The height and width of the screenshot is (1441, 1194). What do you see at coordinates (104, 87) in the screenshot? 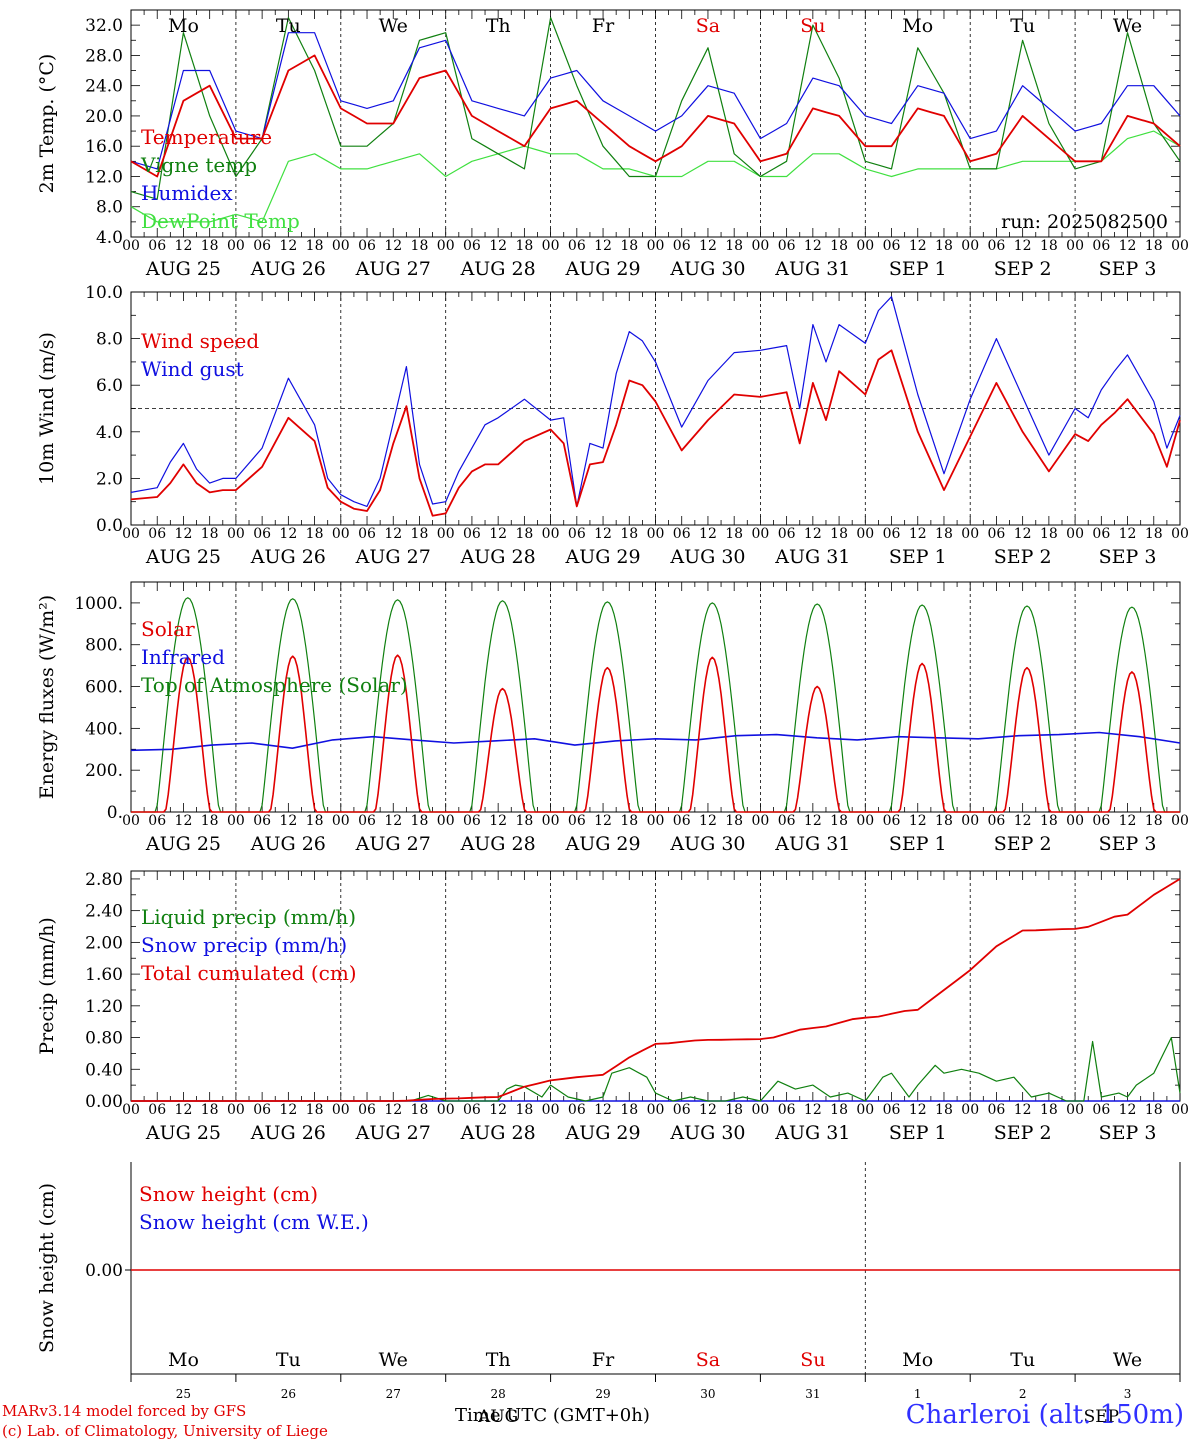
I see `y-tick-label: 24.0` at bounding box center [104, 87].